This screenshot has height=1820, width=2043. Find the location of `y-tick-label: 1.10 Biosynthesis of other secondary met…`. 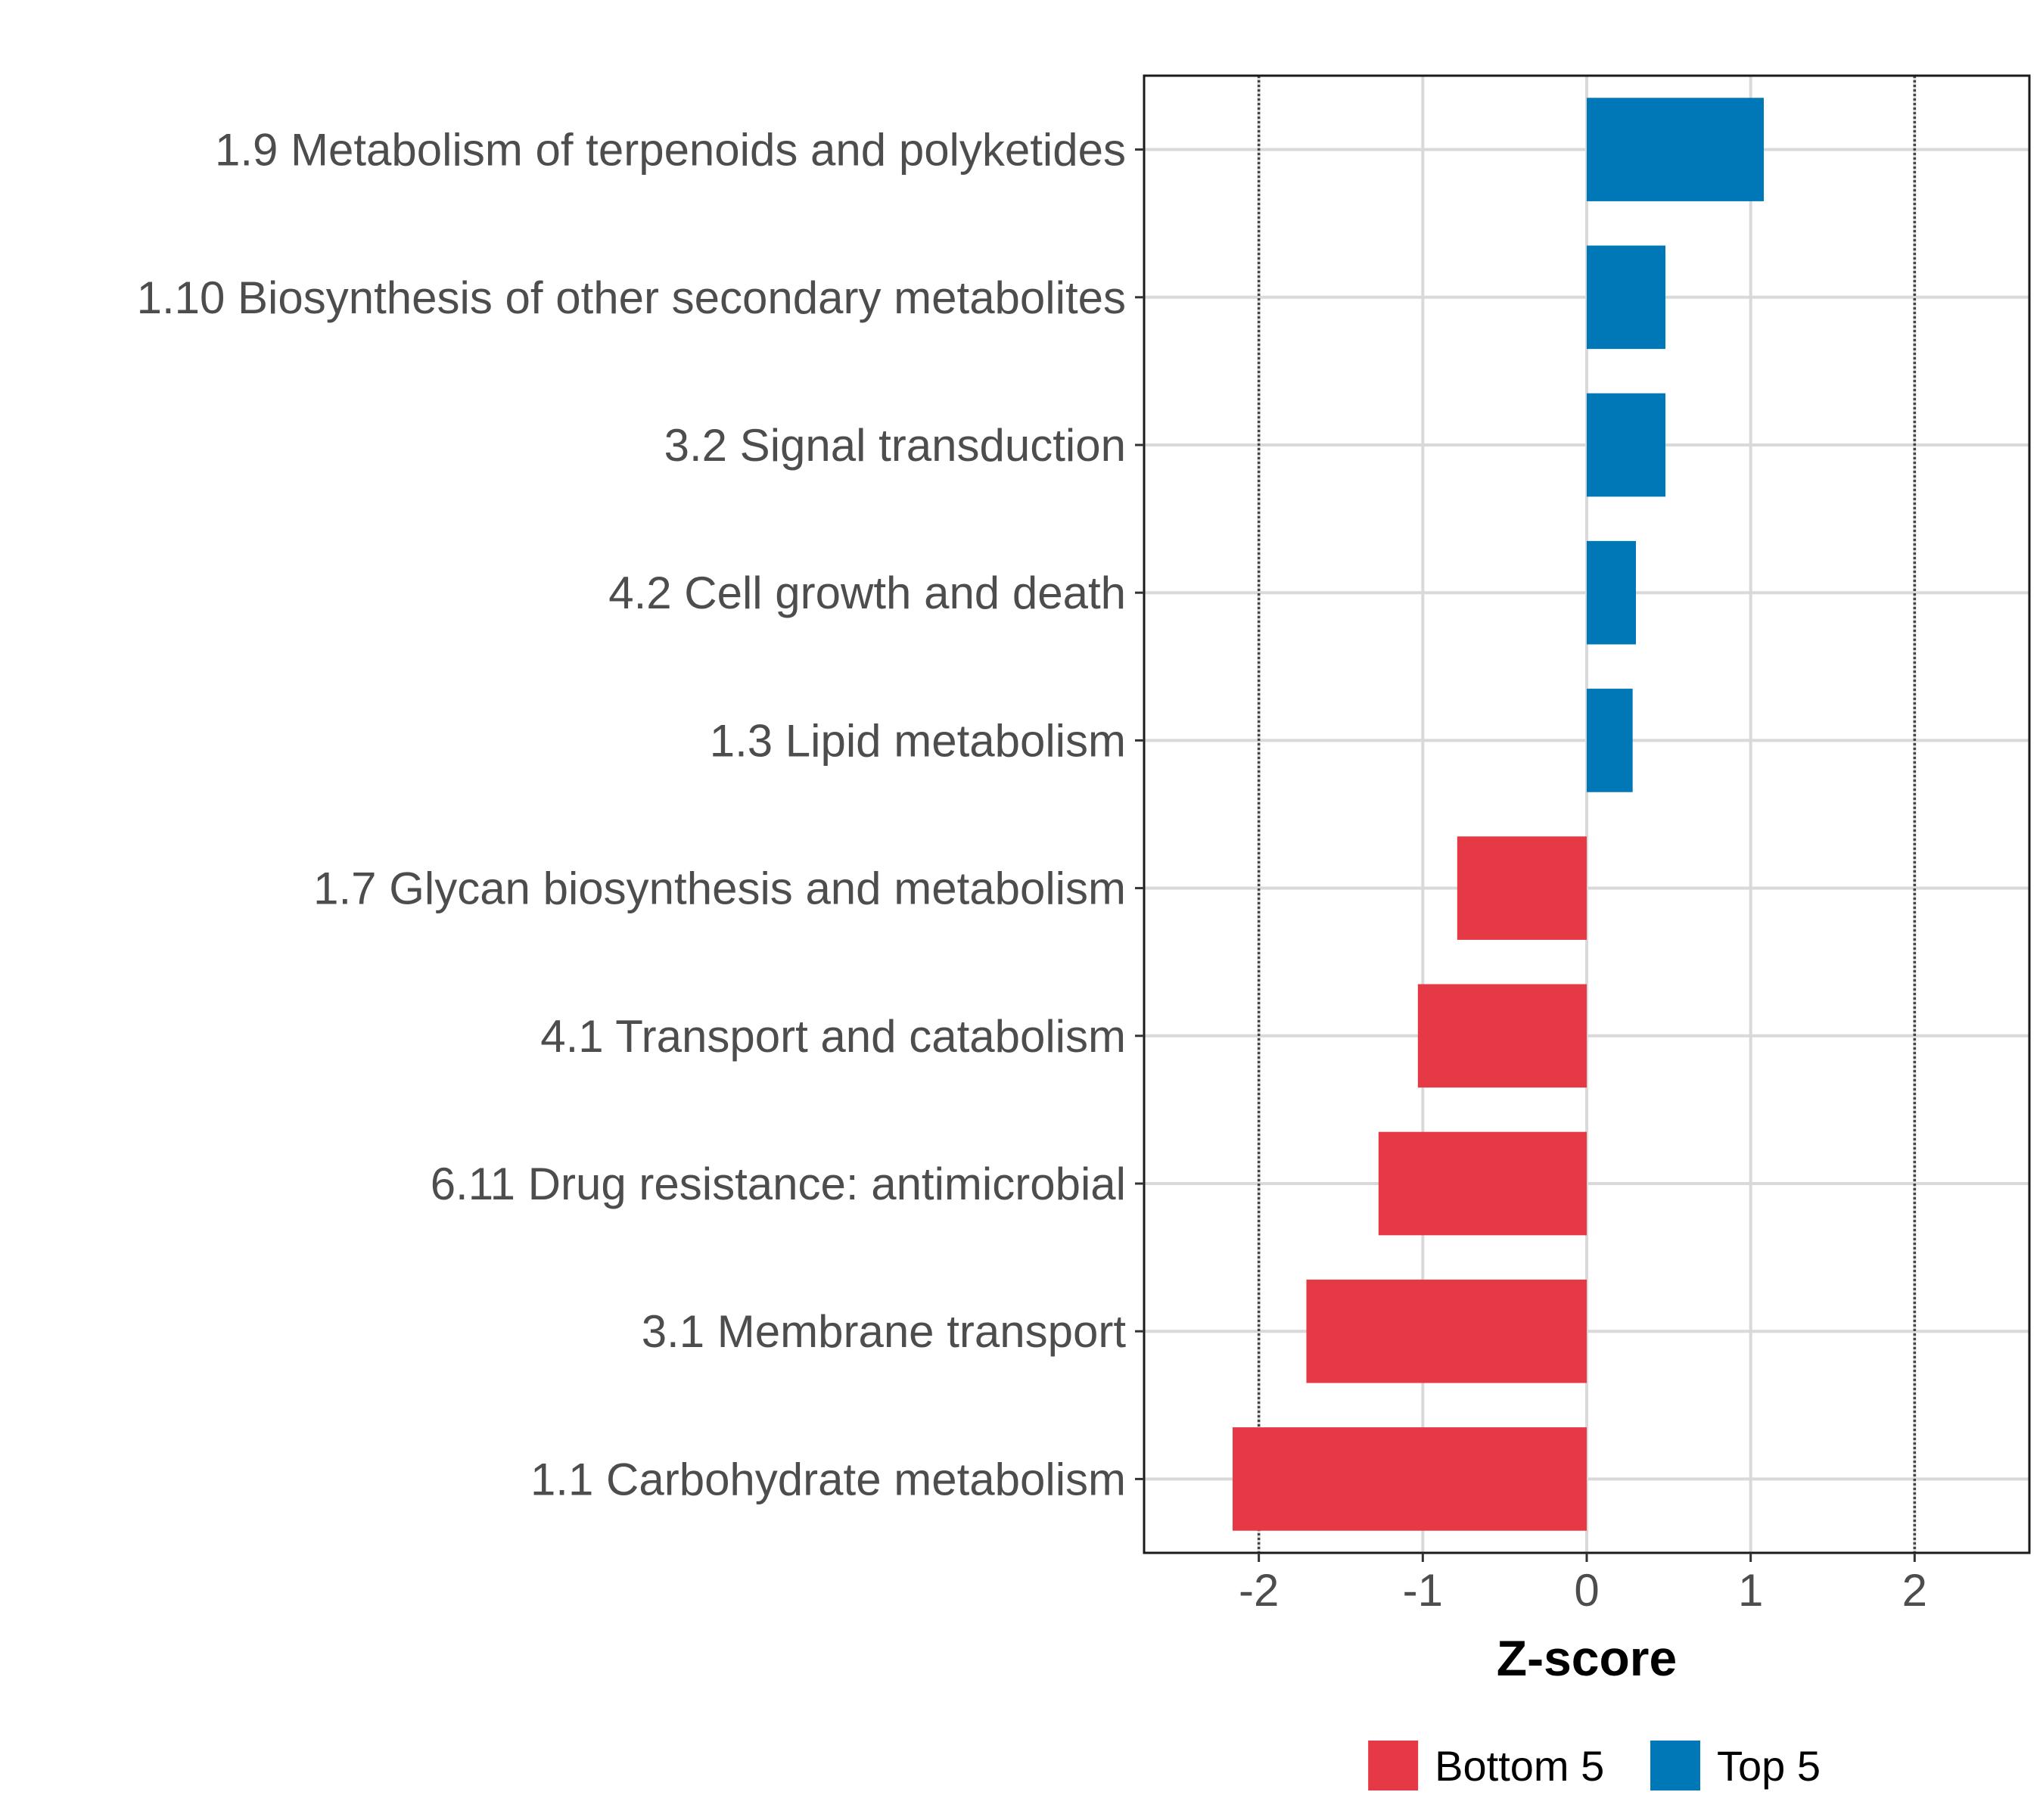

y-tick-label: 1.10 Biosynthesis of other secondary met… is located at coordinates (632, 297).